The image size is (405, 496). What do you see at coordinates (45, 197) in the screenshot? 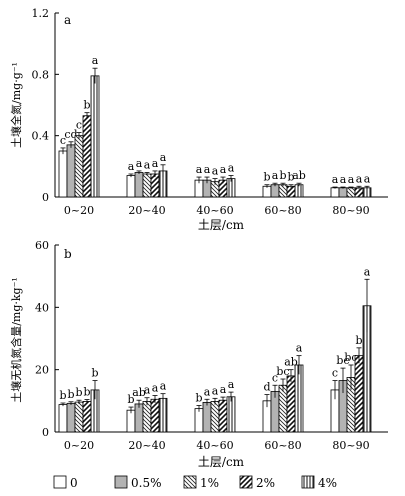
I see `y-tick-label: 0` at bounding box center [45, 197].